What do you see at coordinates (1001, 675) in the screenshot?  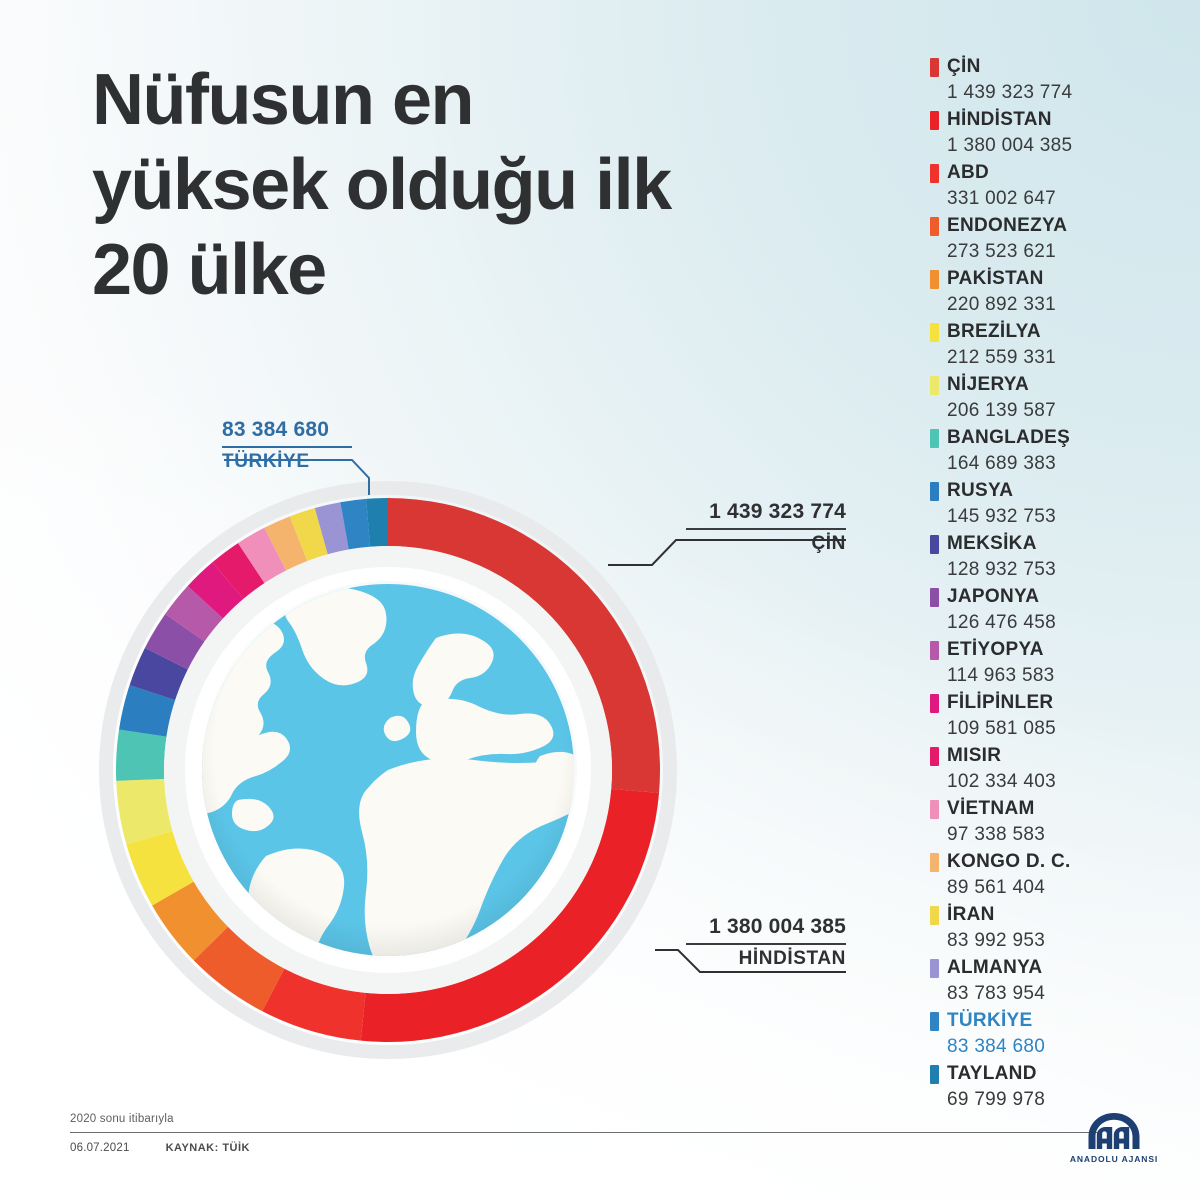 I see `legend-population-value: 114 963 583` at bounding box center [1001, 675].